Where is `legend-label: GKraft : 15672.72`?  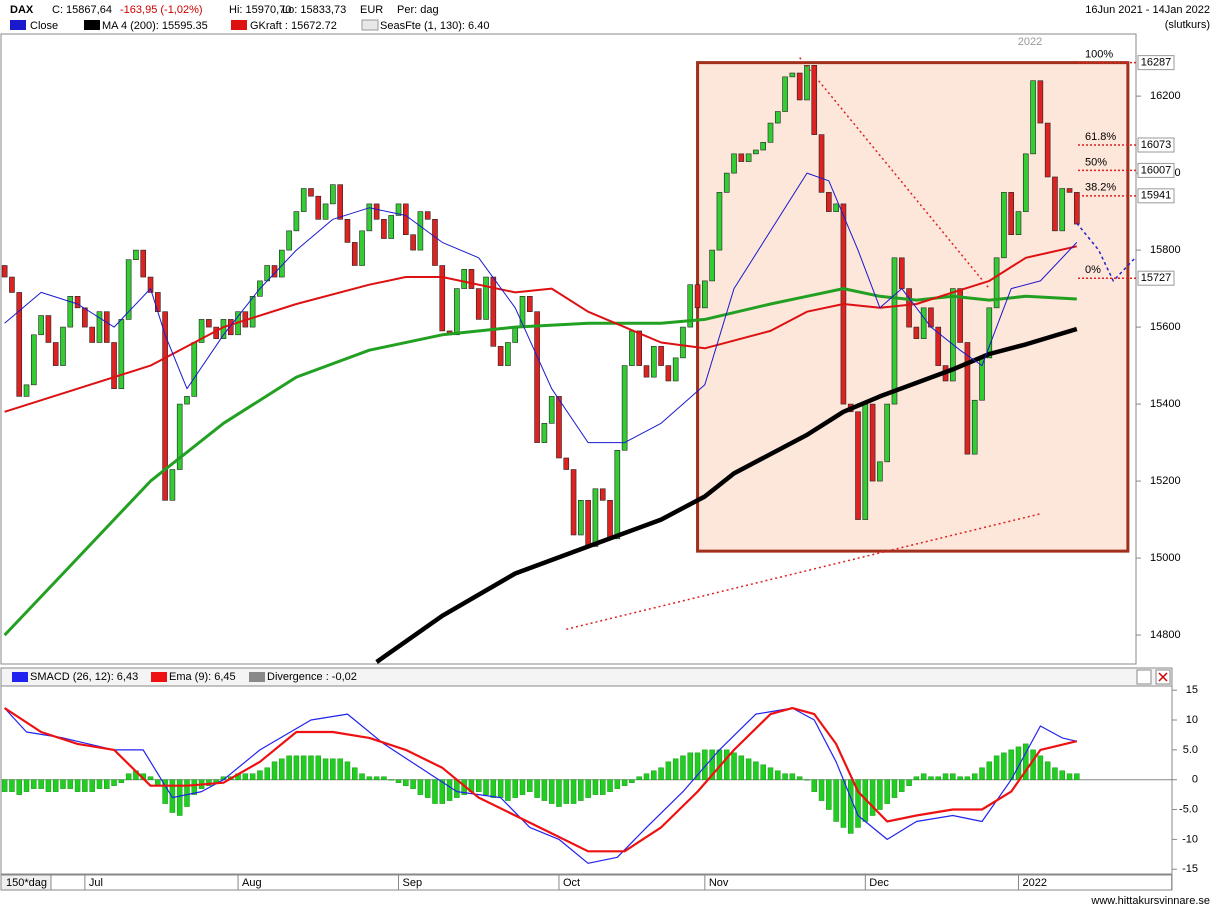
legend-label: GKraft : 15672.72 is located at coordinates (293, 26).